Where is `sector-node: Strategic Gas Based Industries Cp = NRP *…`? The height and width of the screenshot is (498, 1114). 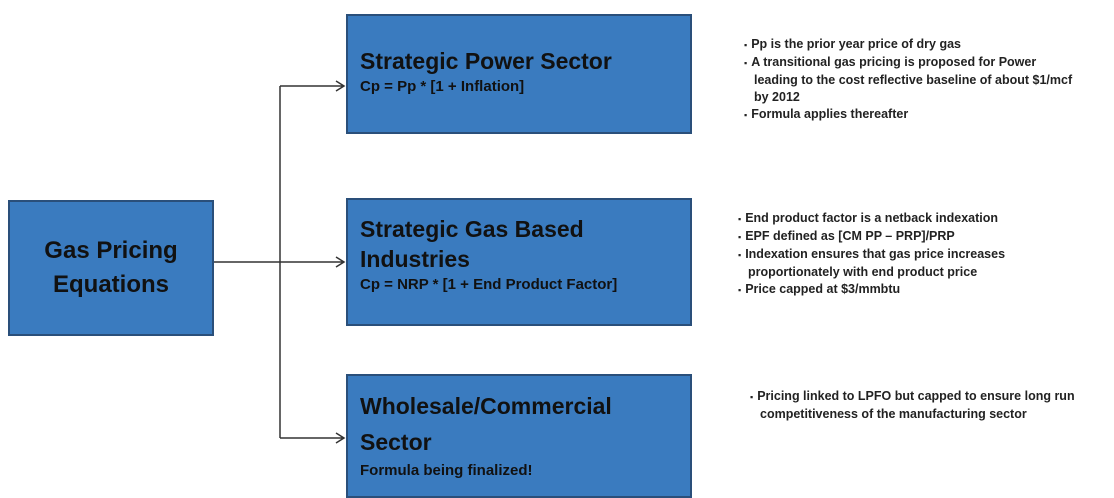 sector-node: Strategic Gas Based Industries Cp = NRP *… is located at coordinates (519, 262).